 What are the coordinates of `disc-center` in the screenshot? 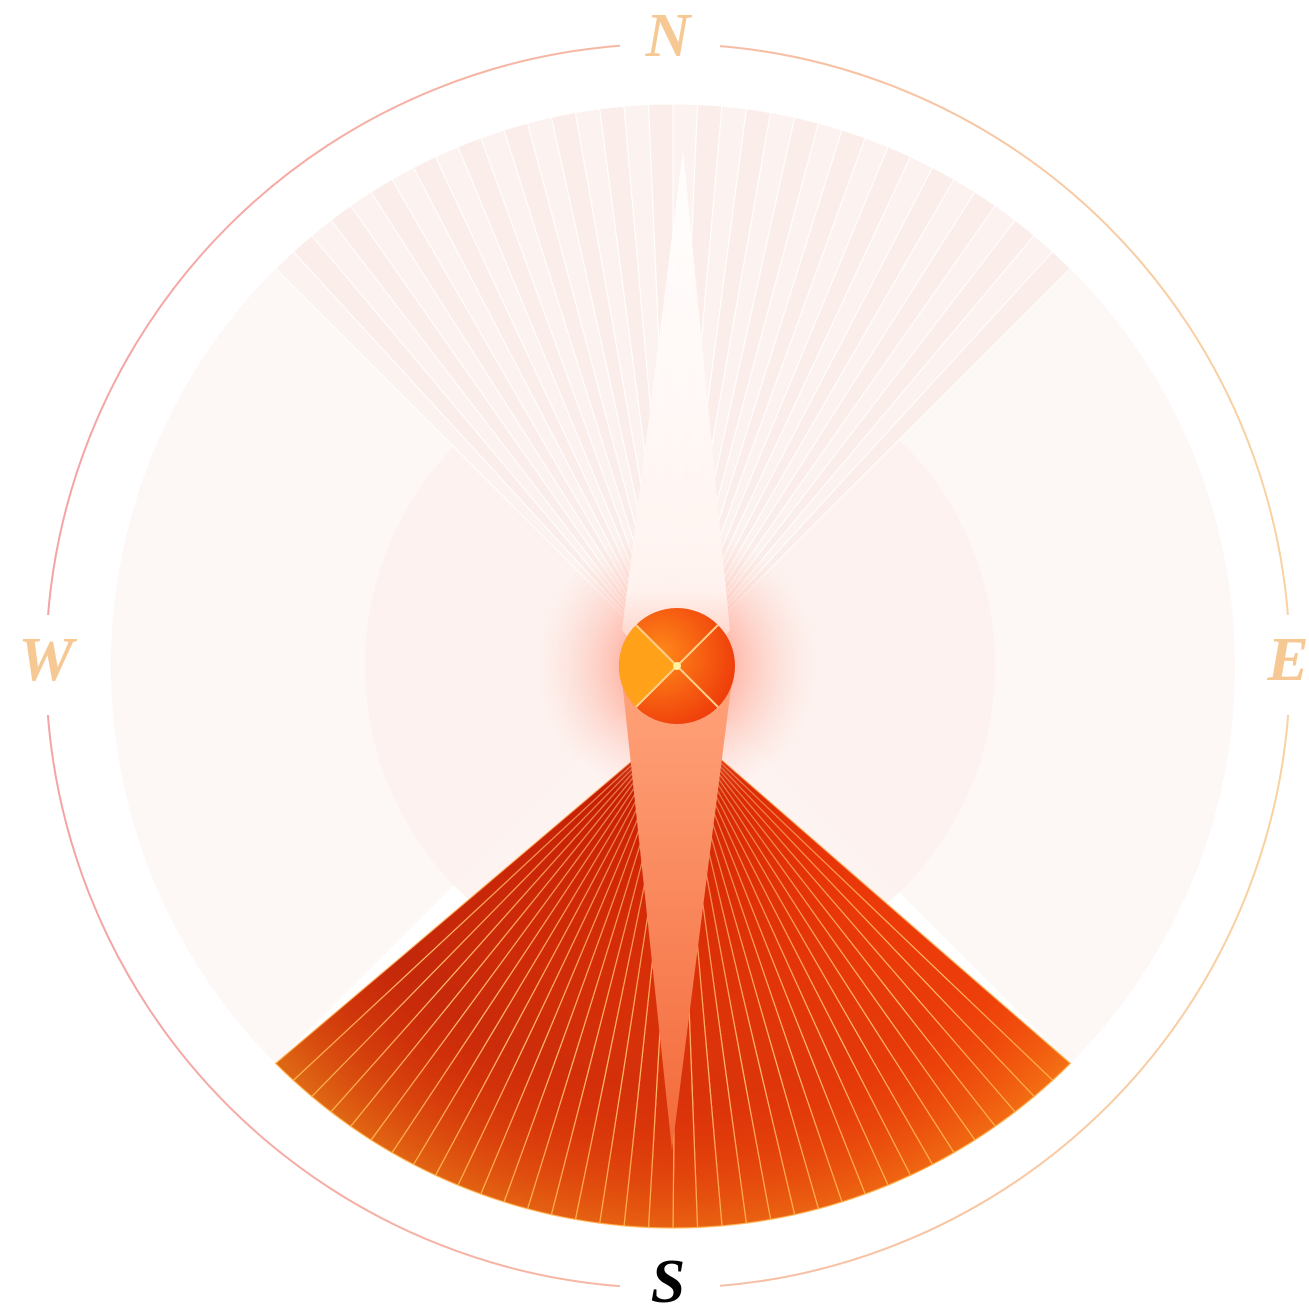 It's located at (677, 666).